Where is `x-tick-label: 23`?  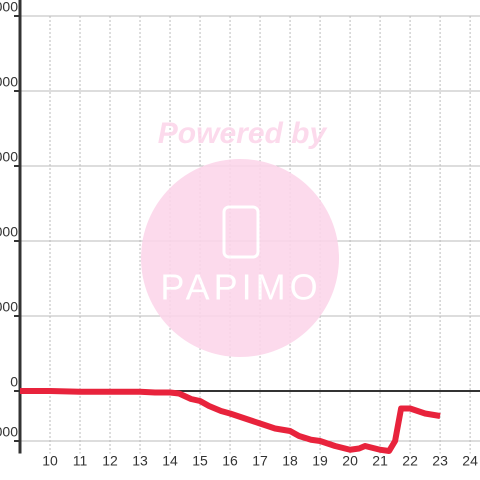 x-tick-label: 23 is located at coordinates (440, 461).